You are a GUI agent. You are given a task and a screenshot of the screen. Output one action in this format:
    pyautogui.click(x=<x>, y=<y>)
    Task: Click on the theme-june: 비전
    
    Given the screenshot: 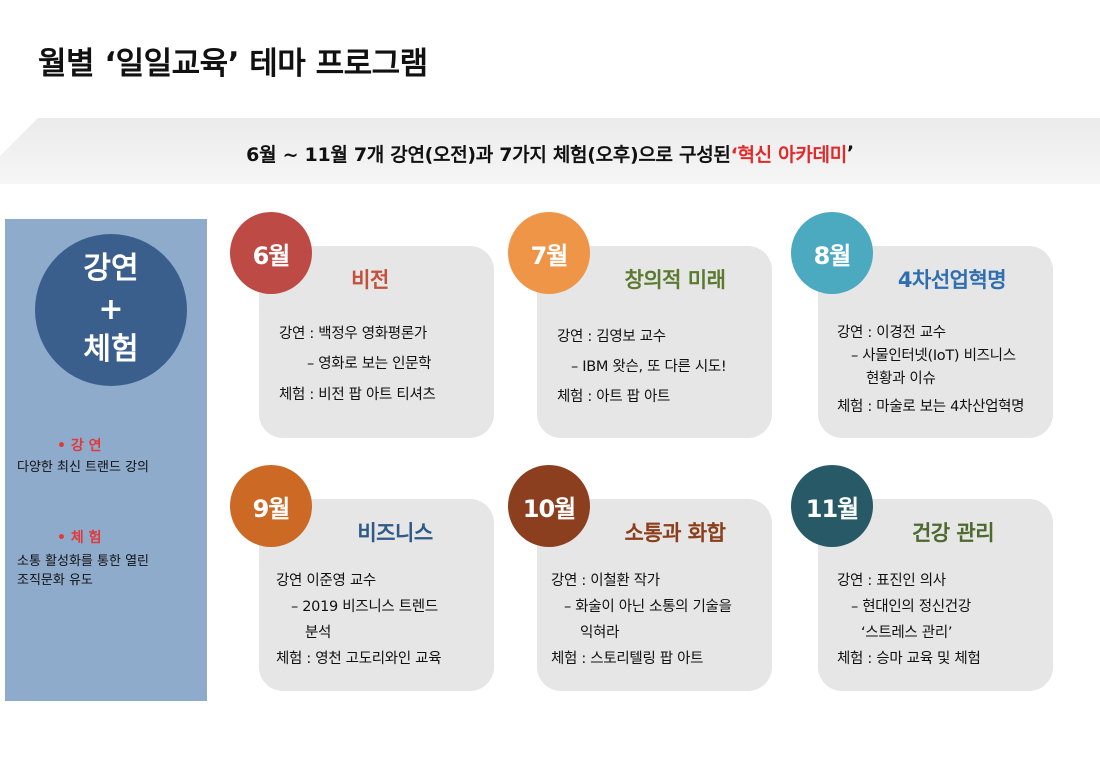 What is the action you would take?
    pyautogui.click(x=370, y=280)
    